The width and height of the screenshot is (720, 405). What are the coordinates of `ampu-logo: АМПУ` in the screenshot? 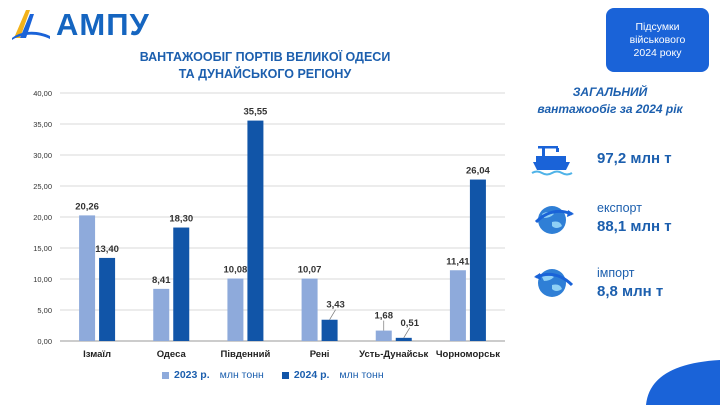 It's located at (97, 24).